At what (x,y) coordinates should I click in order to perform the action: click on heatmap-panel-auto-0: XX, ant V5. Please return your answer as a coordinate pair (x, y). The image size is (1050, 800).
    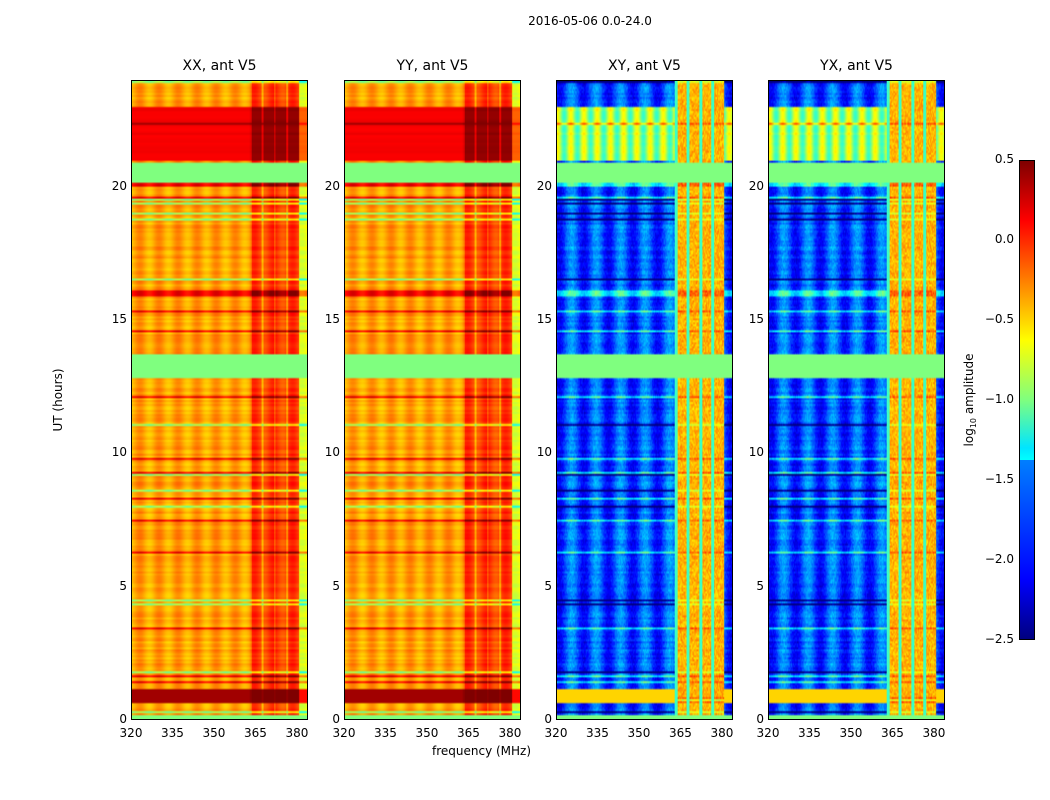
    Looking at the image, I should click on (219, 389).